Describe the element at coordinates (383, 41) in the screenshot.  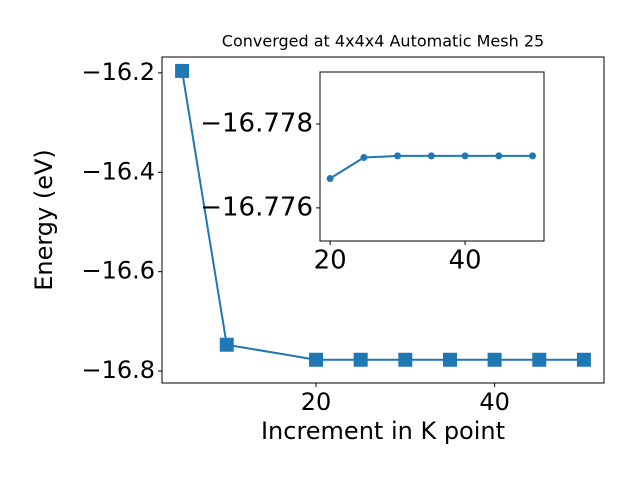
I see `chart-title: Converged at 4x4x4 Automatic Mesh 25` at that location.